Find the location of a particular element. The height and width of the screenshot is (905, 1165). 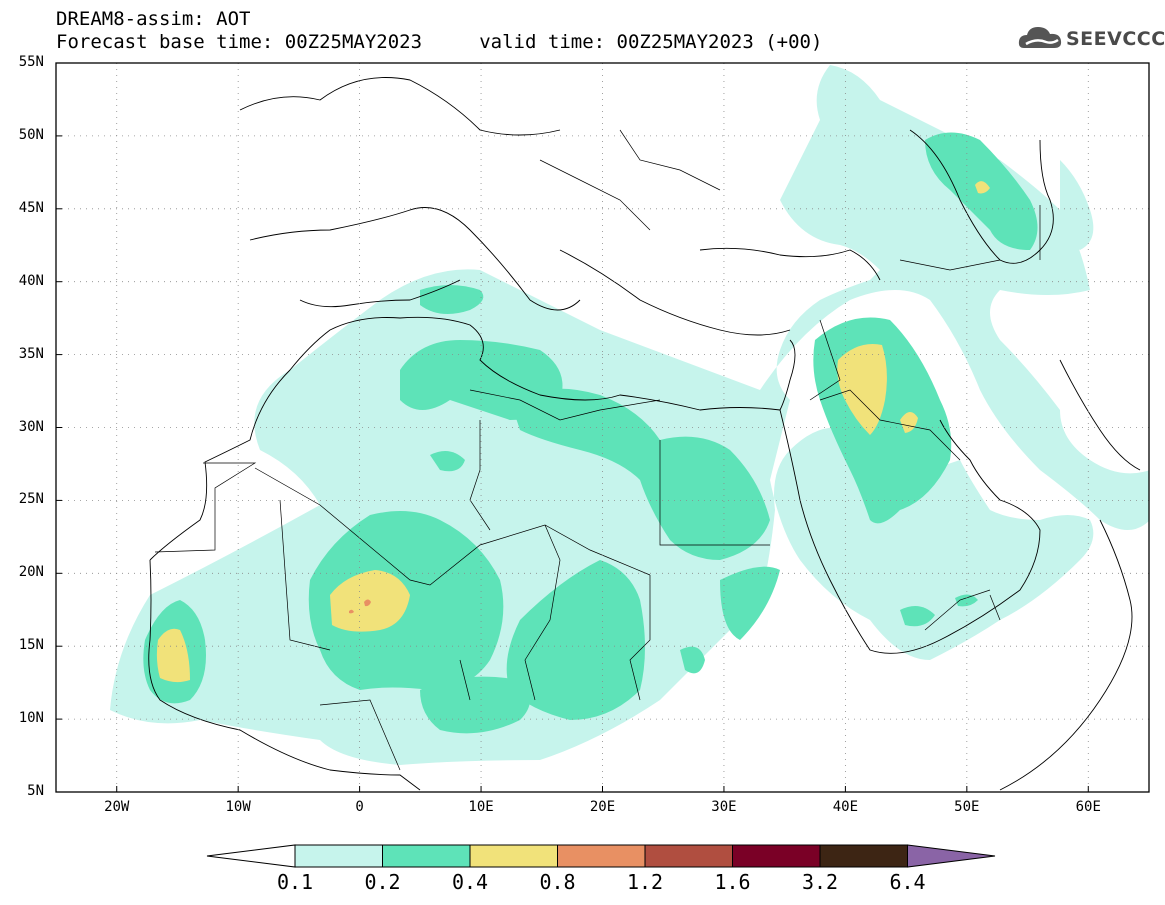

colorbar-label: 1.2 is located at coordinates (645, 882).